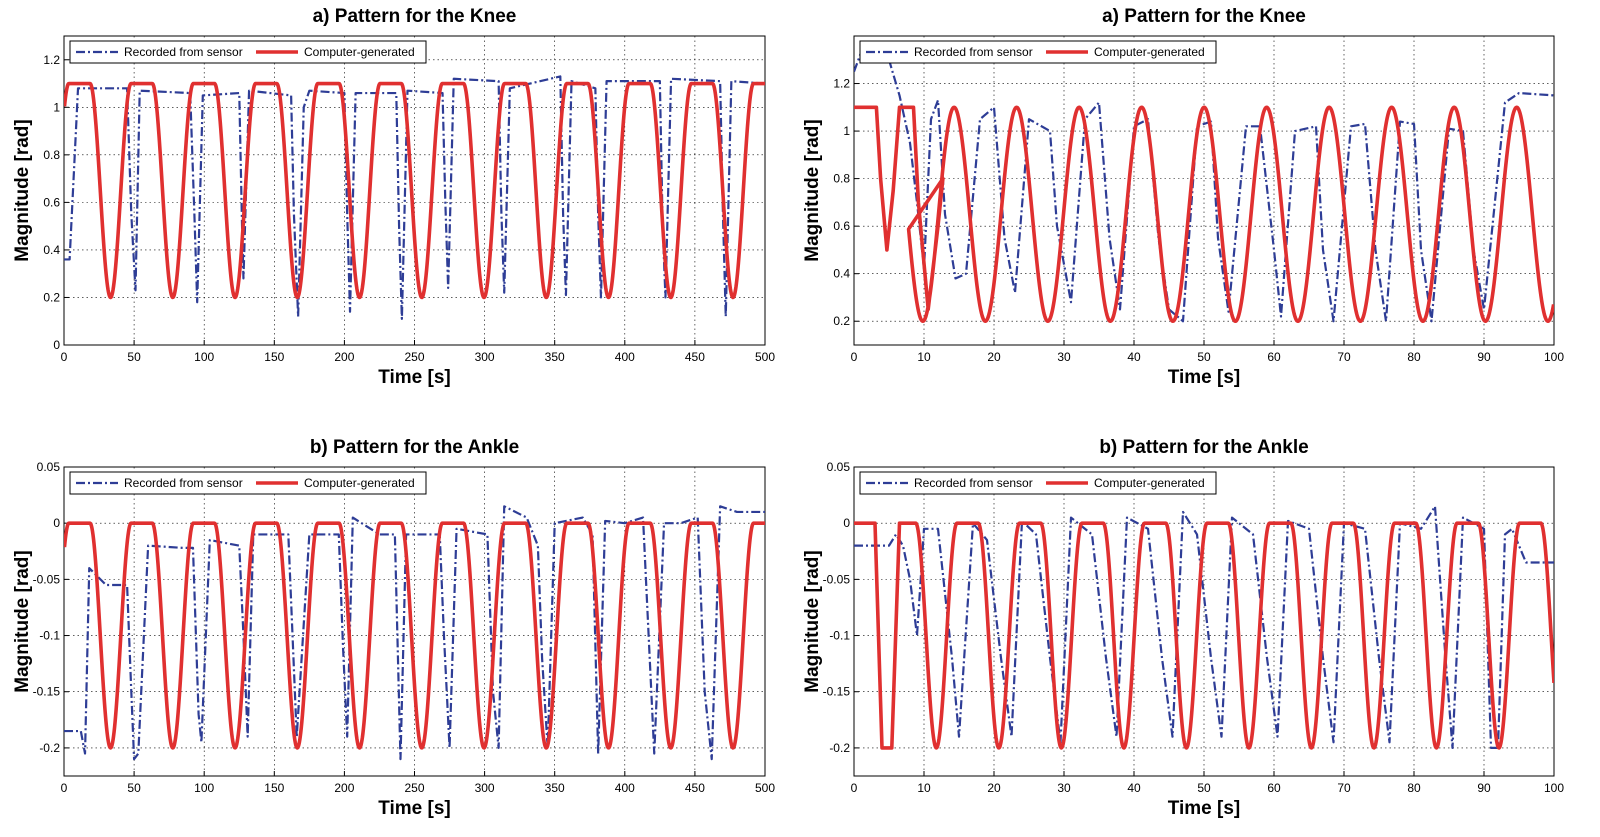 The image size is (1600, 837). I want to click on y-tick-label: 0.2, so click(51, 297).